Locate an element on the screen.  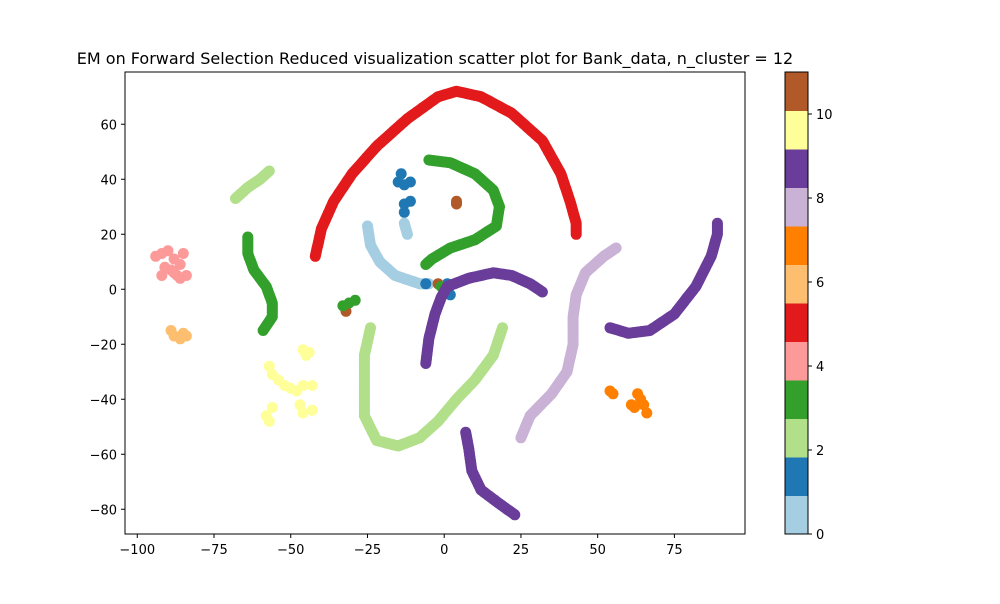
y-tick-label: 0 is located at coordinates (113, 290).